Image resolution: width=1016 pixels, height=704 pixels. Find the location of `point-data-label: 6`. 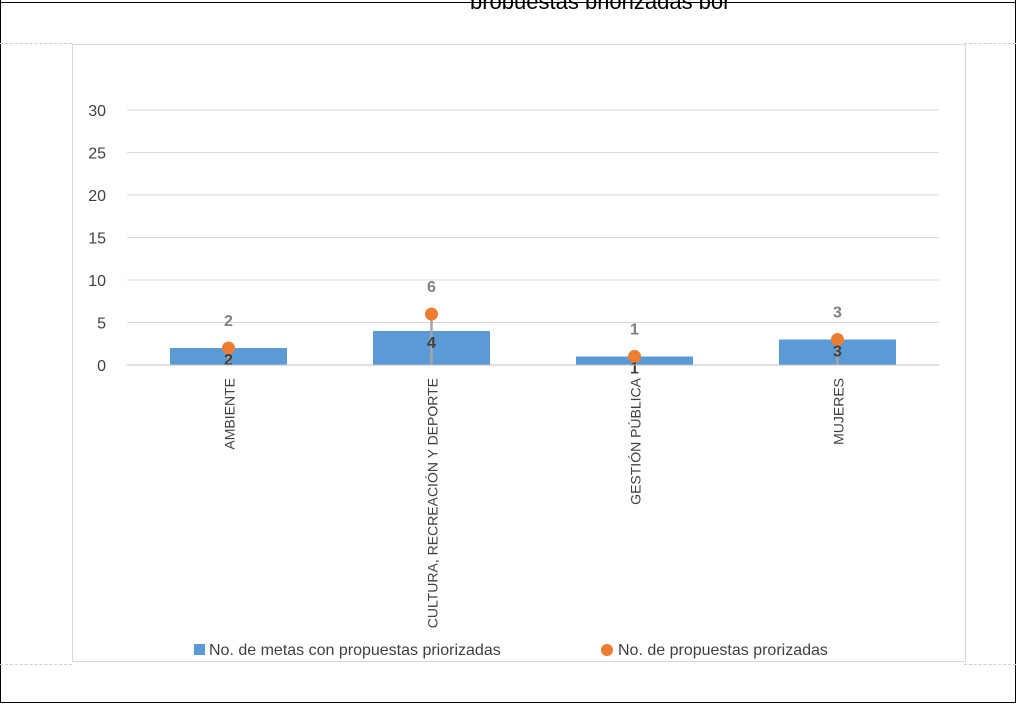

point-data-label: 6 is located at coordinates (431, 287).